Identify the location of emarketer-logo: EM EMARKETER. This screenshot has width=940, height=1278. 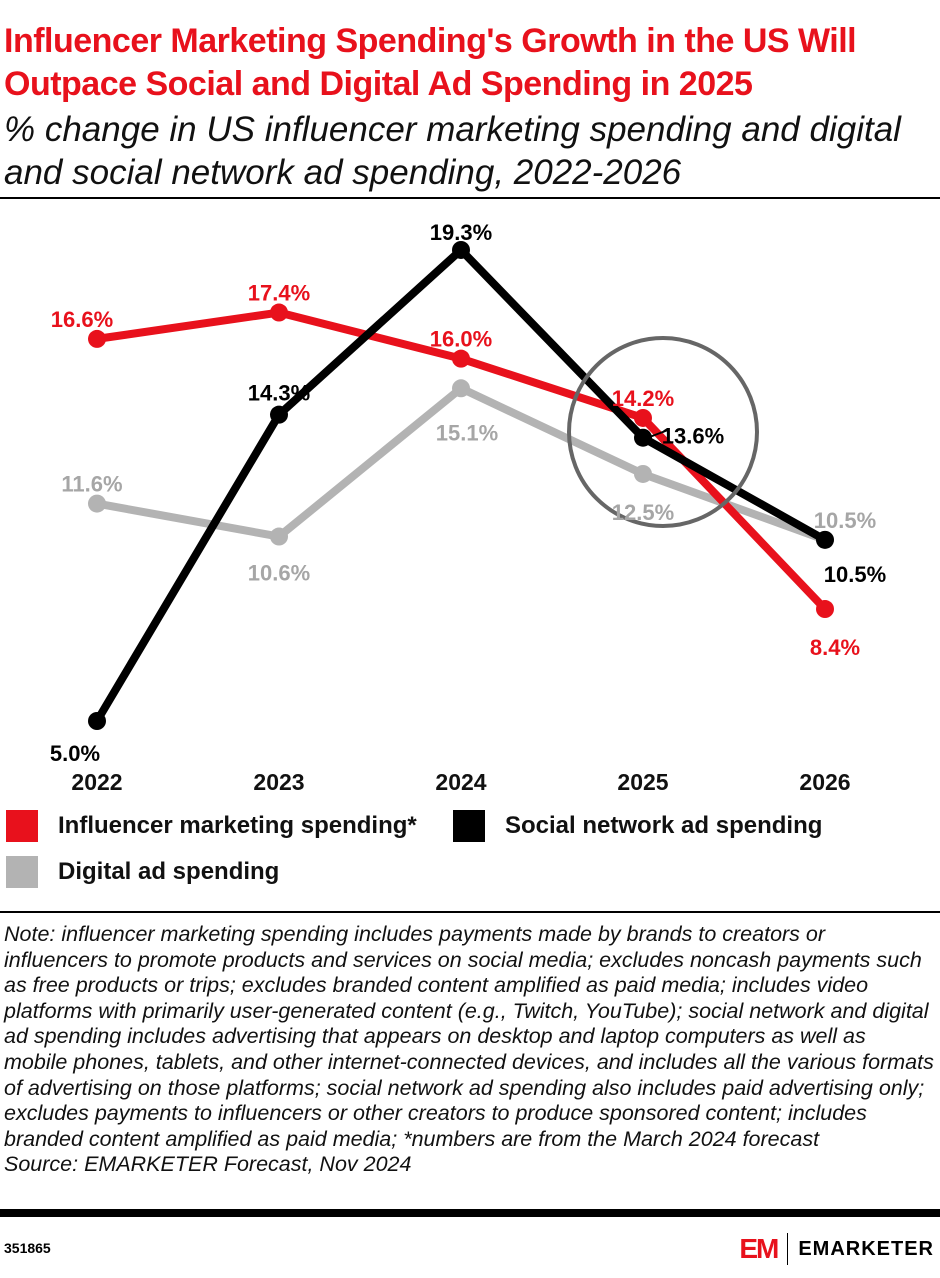
(836, 1249).